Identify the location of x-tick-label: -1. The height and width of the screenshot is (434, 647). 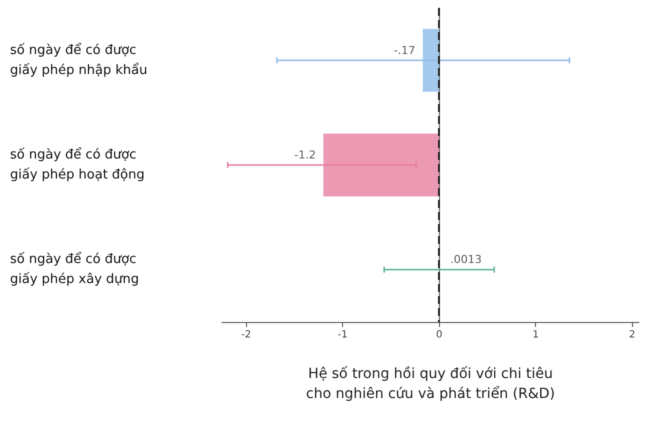
(343, 335).